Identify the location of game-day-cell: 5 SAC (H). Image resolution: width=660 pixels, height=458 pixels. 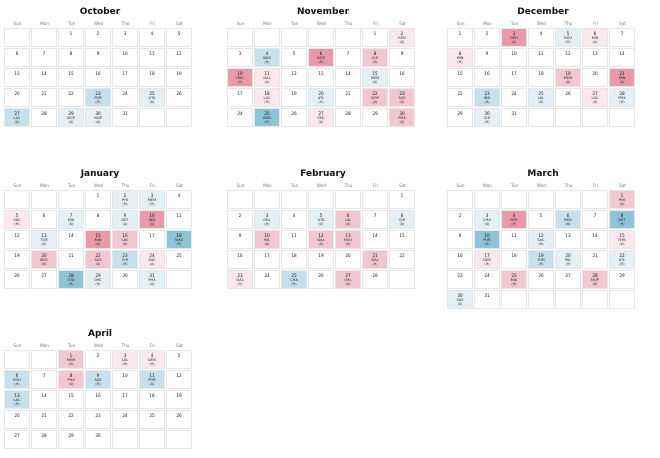
(17, 219).